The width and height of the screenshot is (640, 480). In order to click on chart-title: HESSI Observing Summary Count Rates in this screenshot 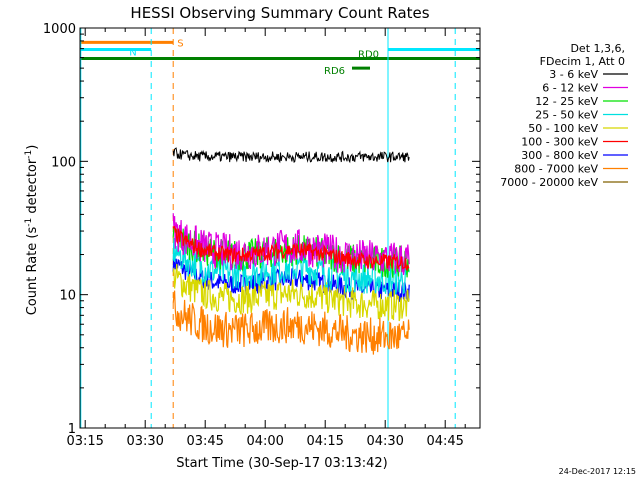, I will do `click(279, 13)`.